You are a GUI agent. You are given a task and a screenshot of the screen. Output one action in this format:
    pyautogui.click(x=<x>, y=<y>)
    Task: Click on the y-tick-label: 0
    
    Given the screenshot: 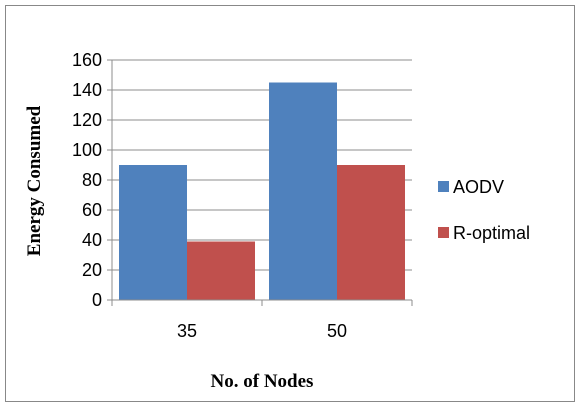 What is the action you would take?
    pyautogui.click(x=97, y=300)
    